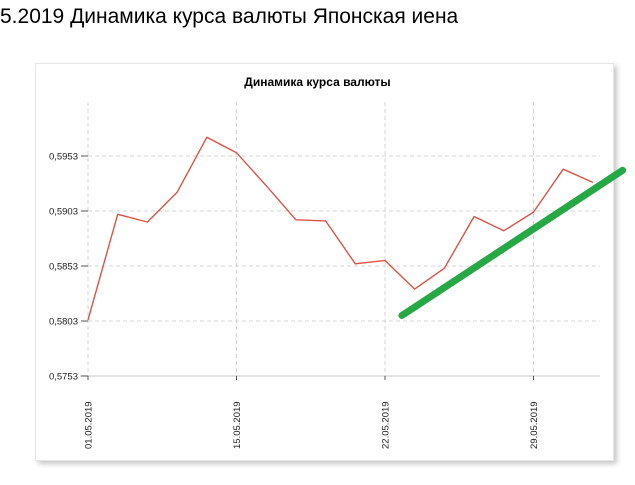  I want to click on chart-title: Динамика курса валюты, so click(317, 82).